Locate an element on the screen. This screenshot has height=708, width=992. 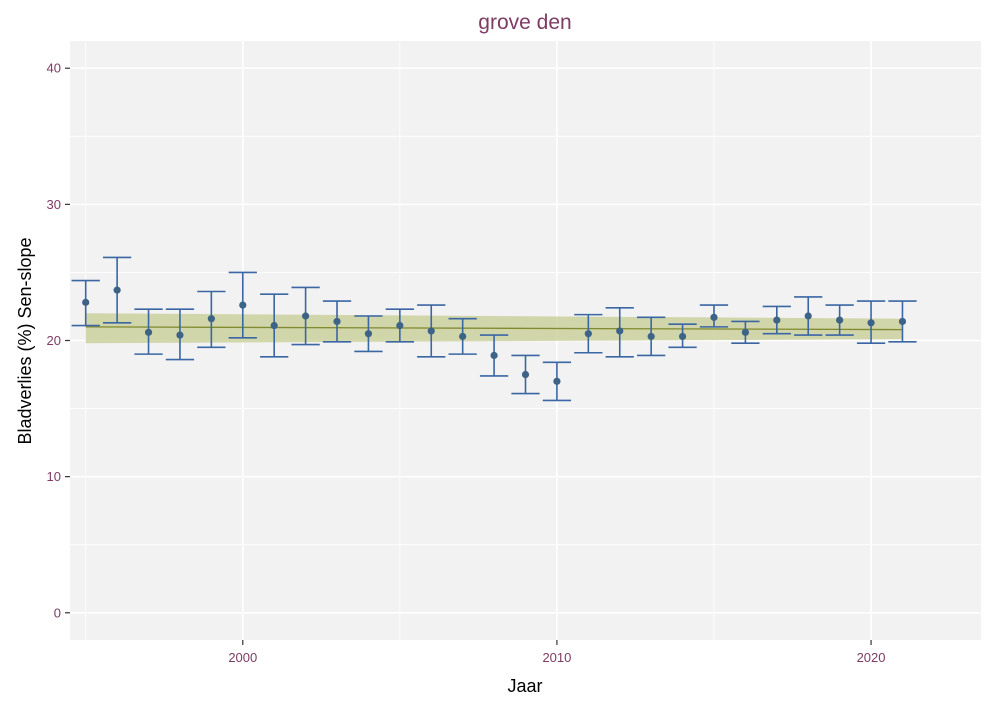
trend-line is located at coordinates (494, 328).